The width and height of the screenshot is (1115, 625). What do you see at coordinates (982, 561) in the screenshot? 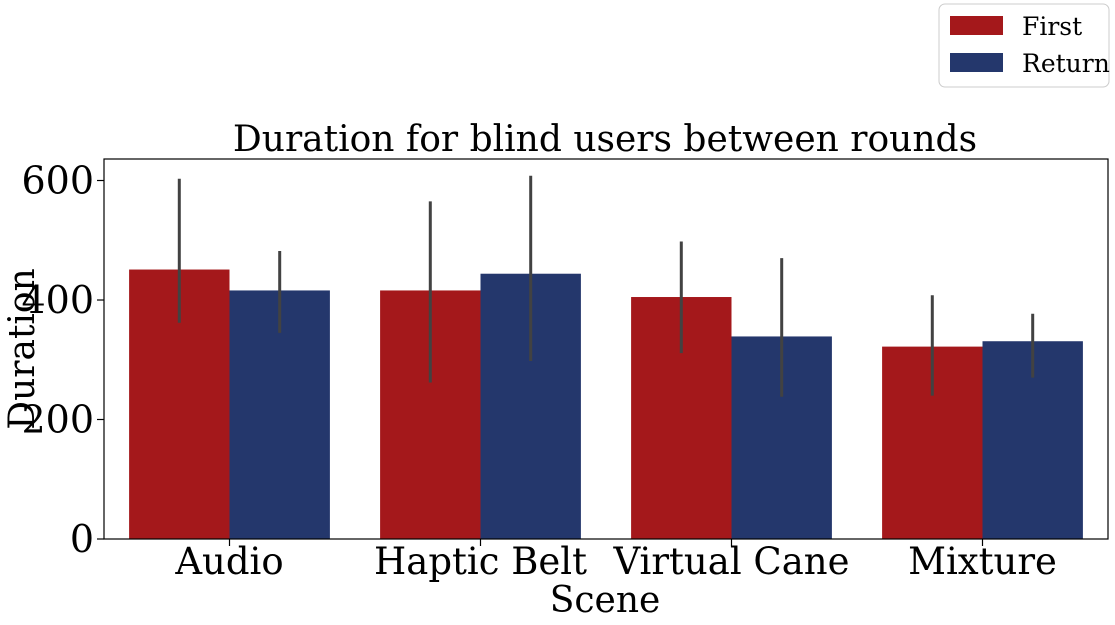
I see `x-tick-label: Mixture` at bounding box center [982, 561].